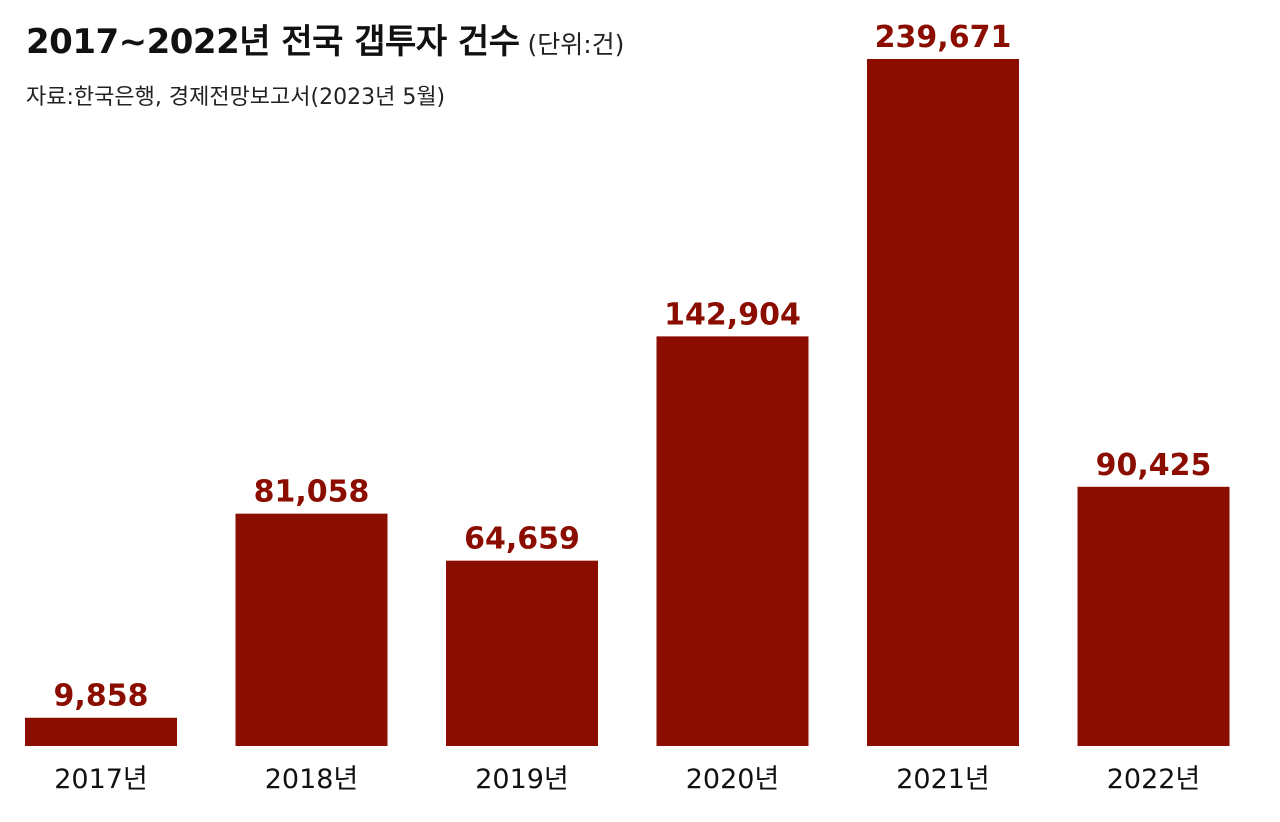  What do you see at coordinates (733, 779) in the screenshot?
I see `category-label-4: 2020년` at bounding box center [733, 779].